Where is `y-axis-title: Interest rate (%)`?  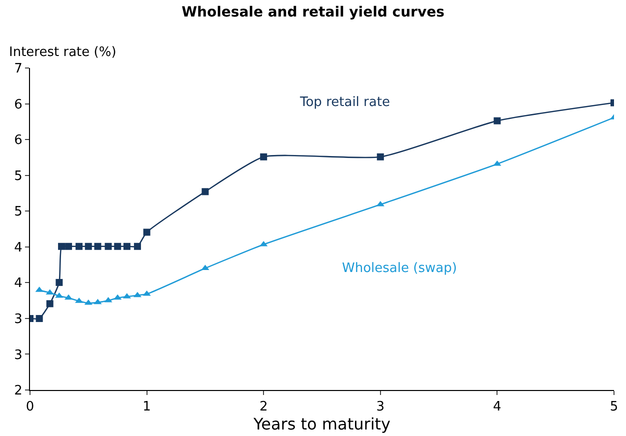
y-axis-title: Interest rate (%) is located at coordinates (62, 52).